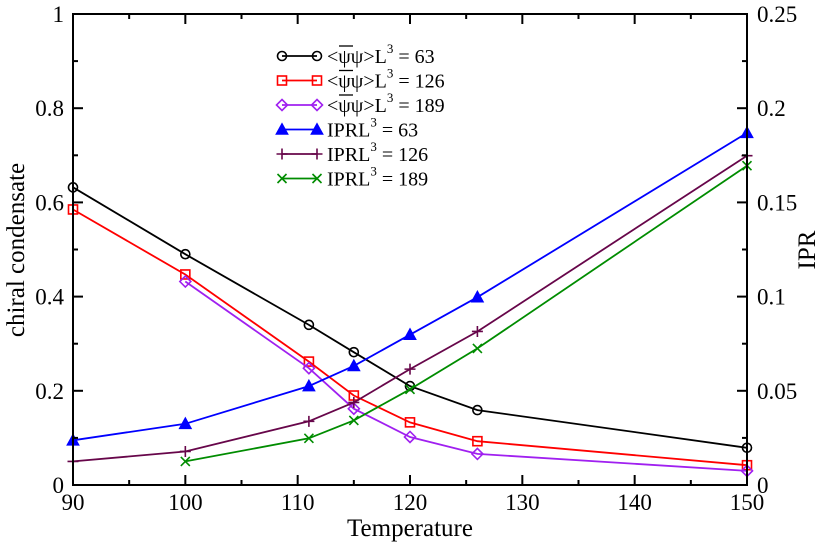  Describe the element at coordinates (59, 14) in the screenshot. I see `y-left-tick-label: 1` at that location.